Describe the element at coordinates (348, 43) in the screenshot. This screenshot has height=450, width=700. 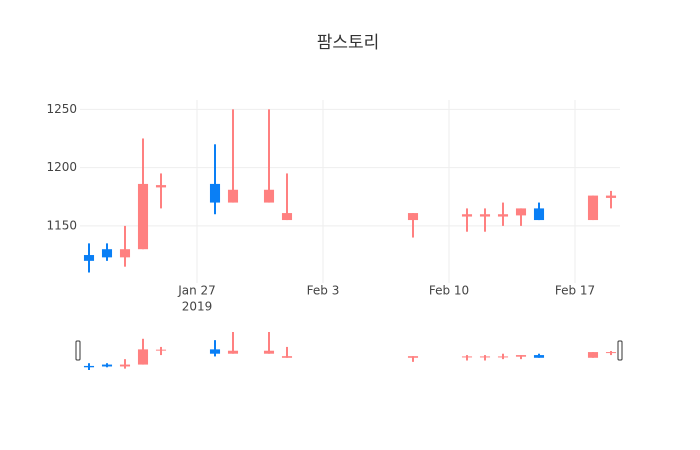
I see `chart-title: 팜스토리` at that location.